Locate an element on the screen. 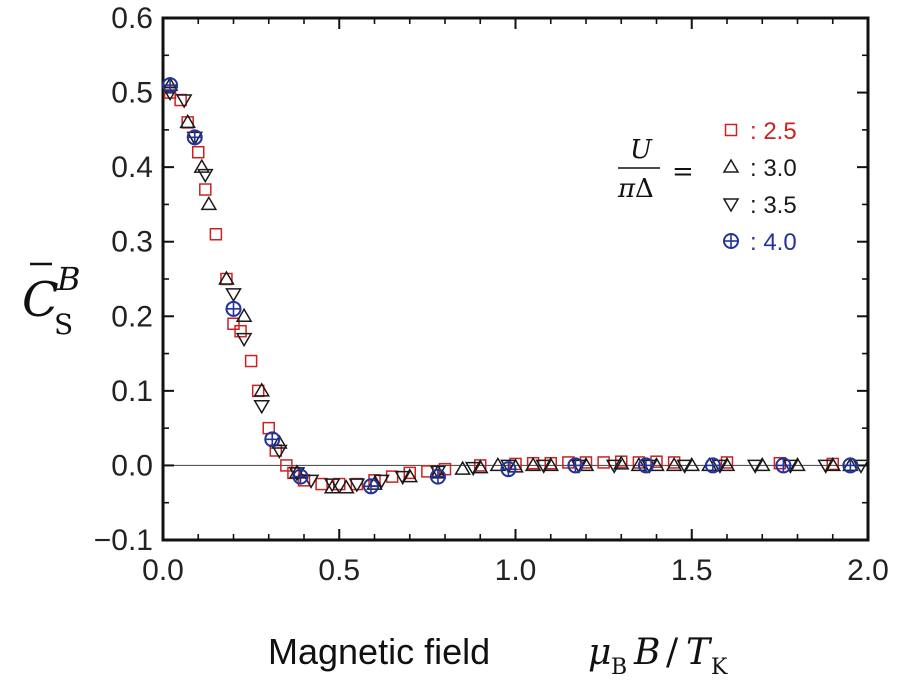  svg-text: μ is located at coordinates (599, 652).